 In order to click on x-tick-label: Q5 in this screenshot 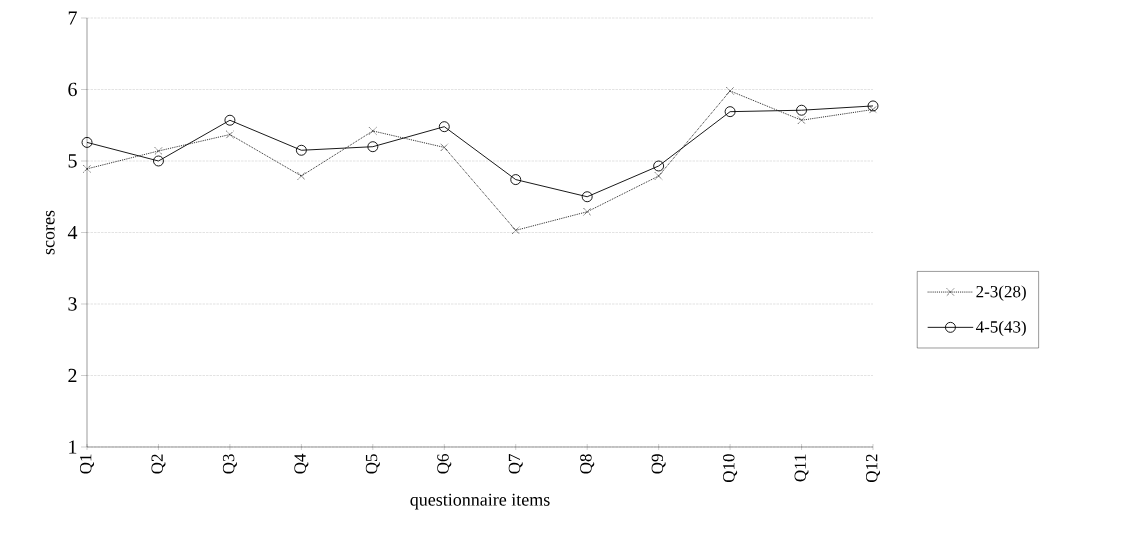, I will do `click(372, 464)`.